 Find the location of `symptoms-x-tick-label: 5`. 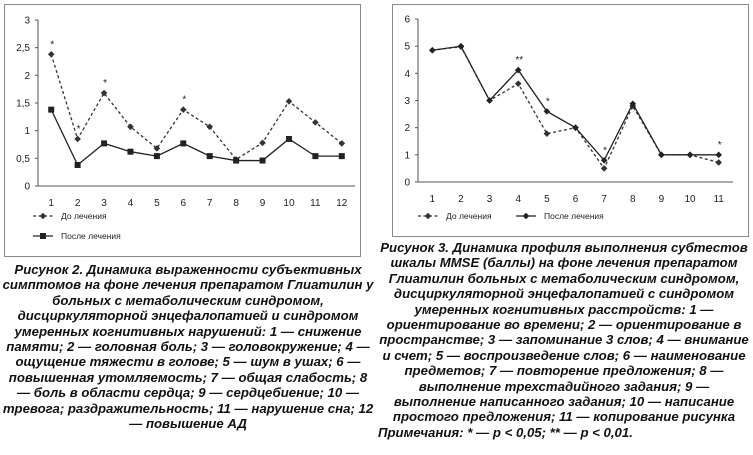

symptoms-x-tick-label: 5 is located at coordinates (157, 203).